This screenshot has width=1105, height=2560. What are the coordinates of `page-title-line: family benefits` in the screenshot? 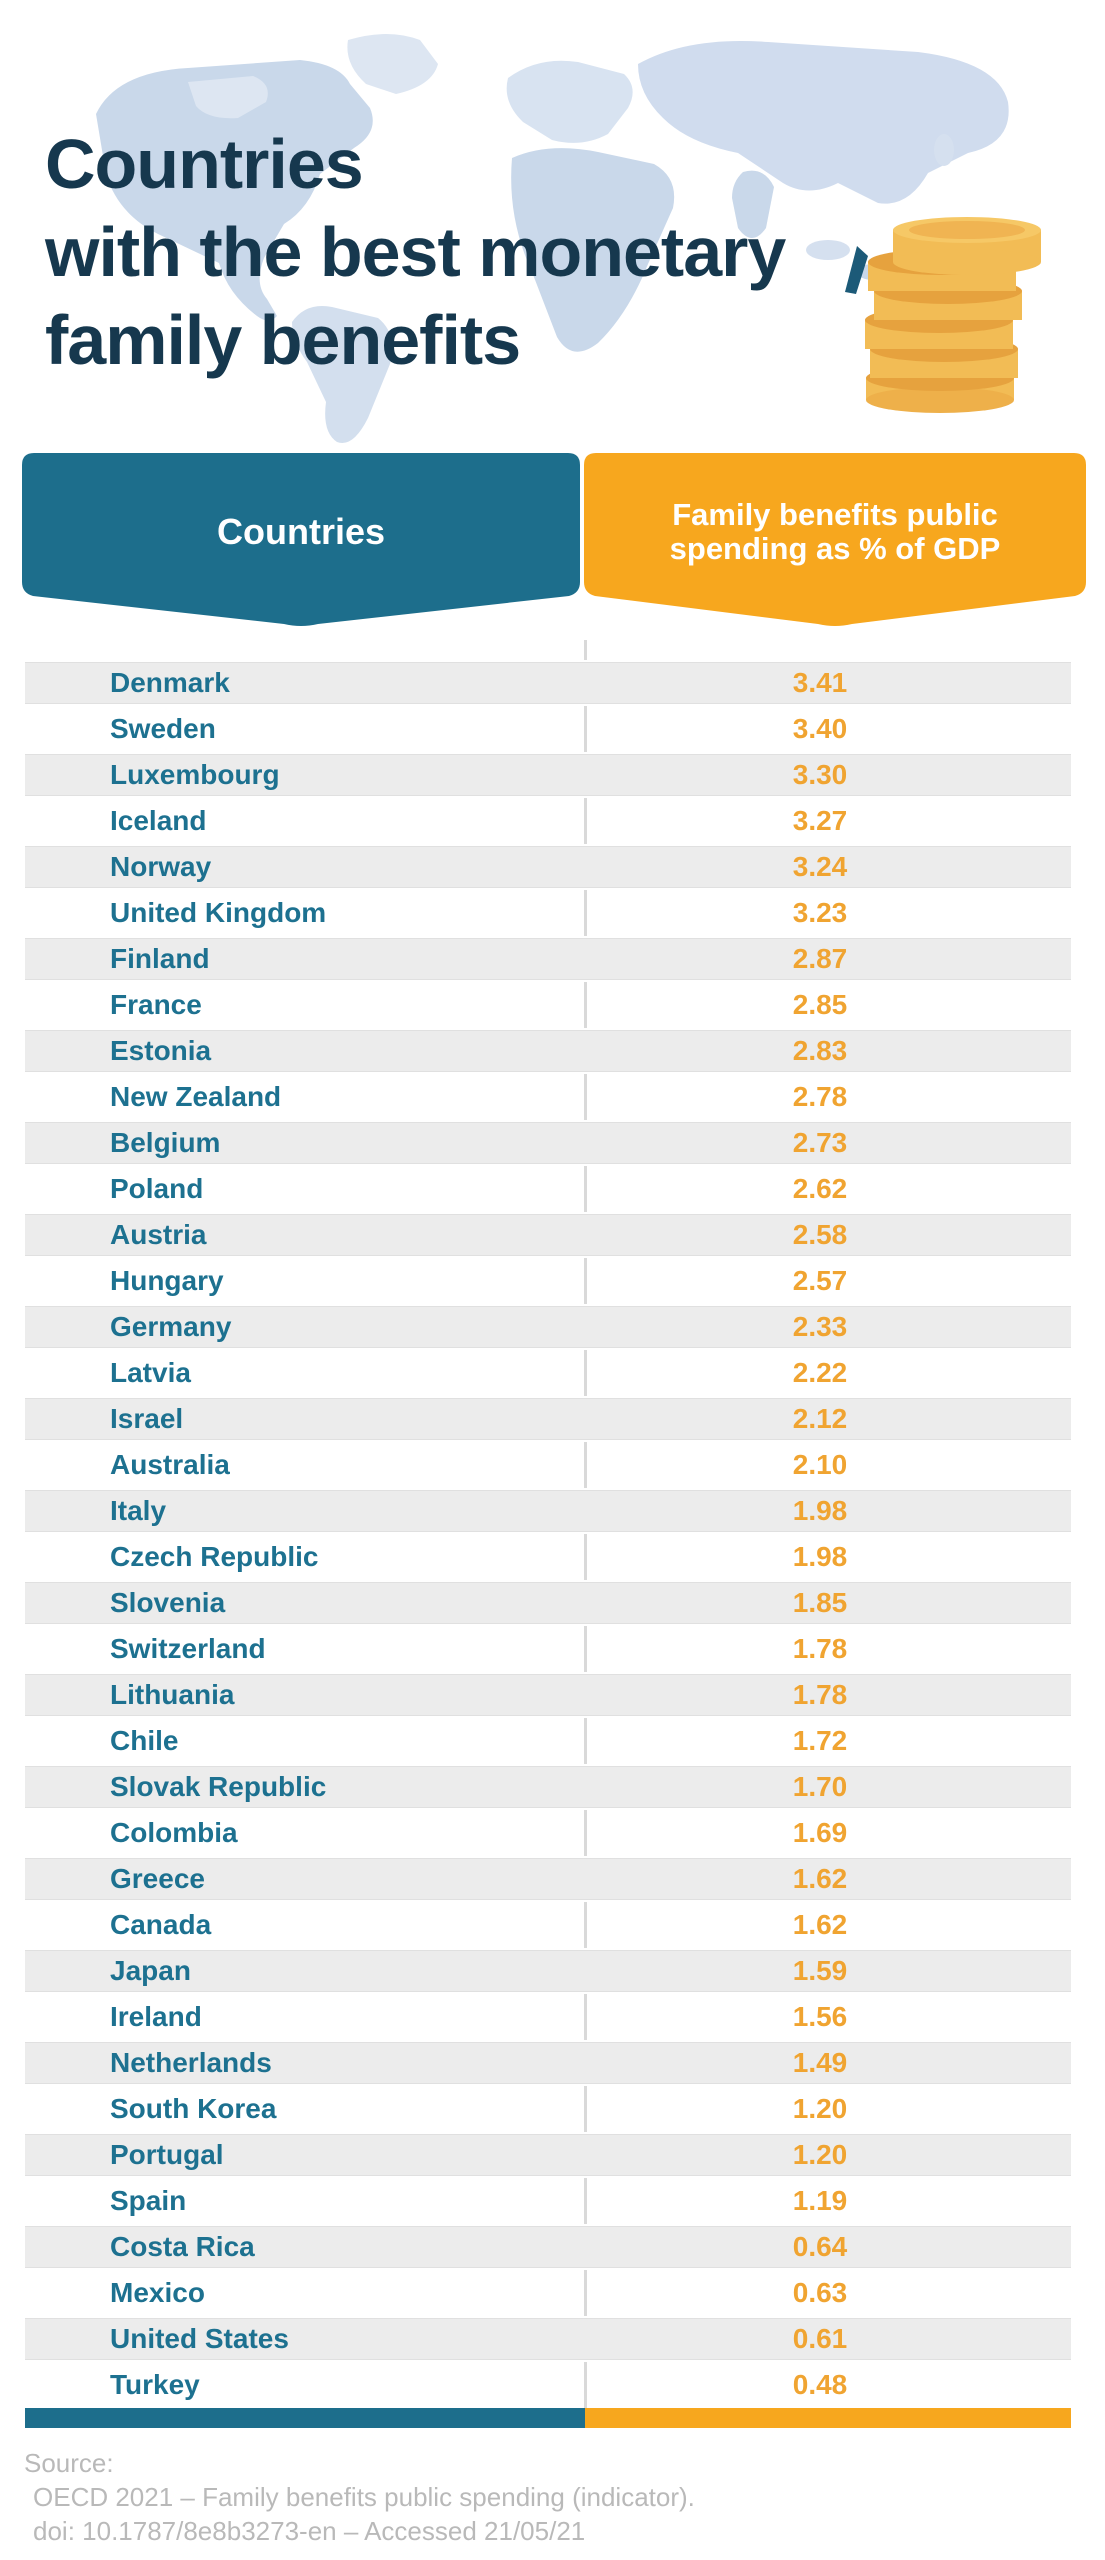 It's located at (283, 340).